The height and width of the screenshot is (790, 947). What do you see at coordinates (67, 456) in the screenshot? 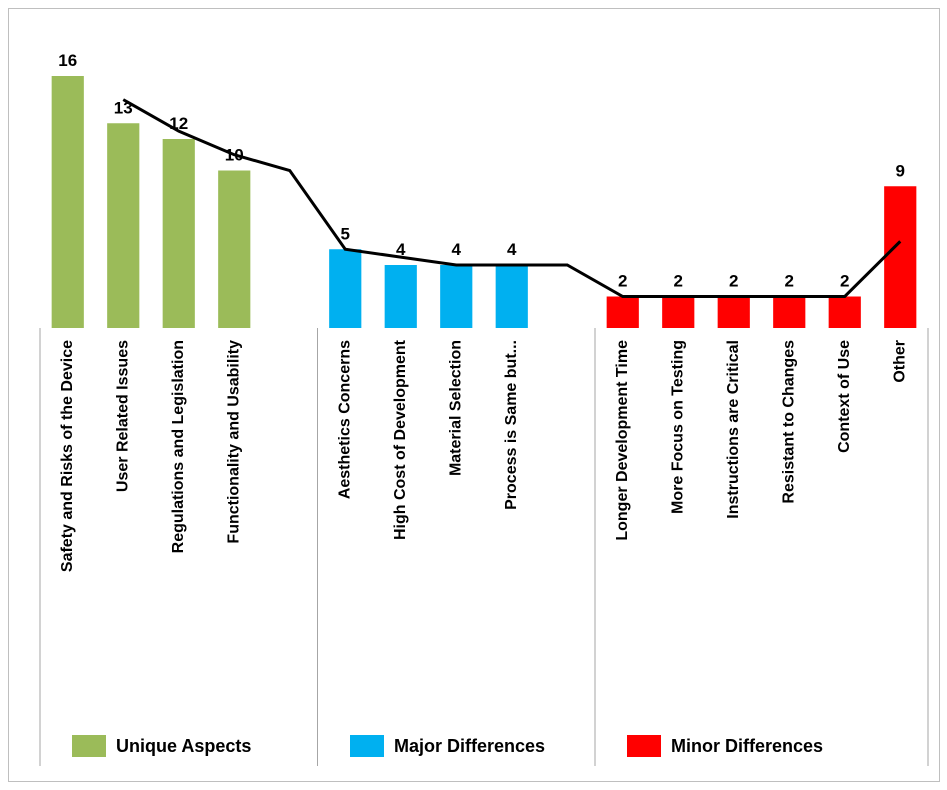
I see `category-label: Safety and Risks of the Device` at bounding box center [67, 456].